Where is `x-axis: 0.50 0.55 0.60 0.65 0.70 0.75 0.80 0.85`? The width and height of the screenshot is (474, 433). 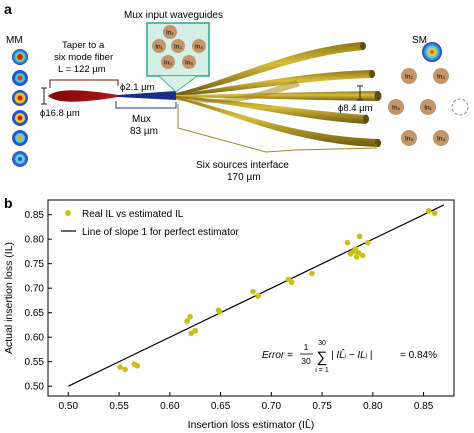 x-axis: 0.50 0.55 0.60 0.65 0.70 0.75 0.80 0.85 is located at coordinates (246, 402).